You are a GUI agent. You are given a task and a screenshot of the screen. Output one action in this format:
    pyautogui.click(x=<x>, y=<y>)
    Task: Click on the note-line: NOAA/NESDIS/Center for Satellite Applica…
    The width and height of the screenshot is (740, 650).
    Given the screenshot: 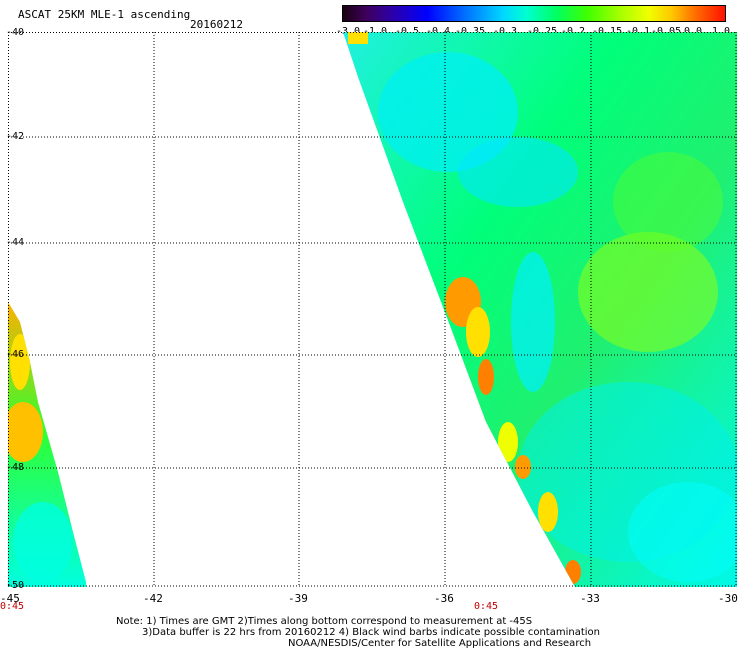 What is the action you would take?
    pyautogui.click(x=440, y=643)
    